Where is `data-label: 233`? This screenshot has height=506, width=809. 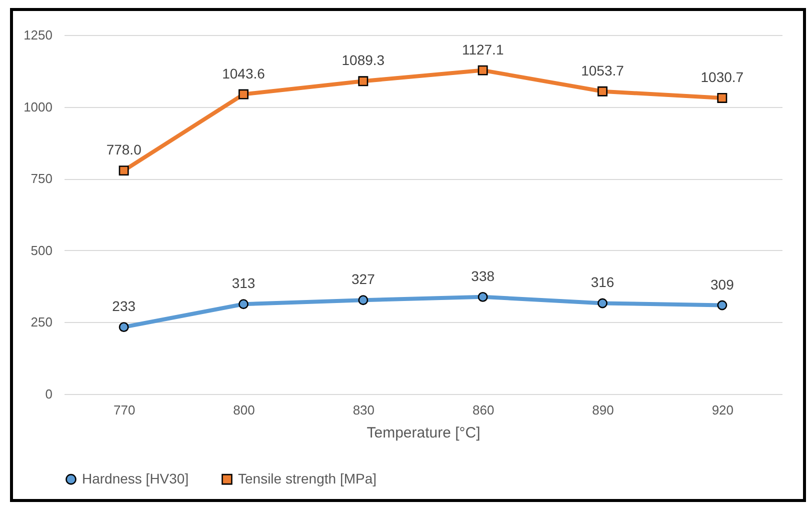 data-label: 233 is located at coordinates (124, 306).